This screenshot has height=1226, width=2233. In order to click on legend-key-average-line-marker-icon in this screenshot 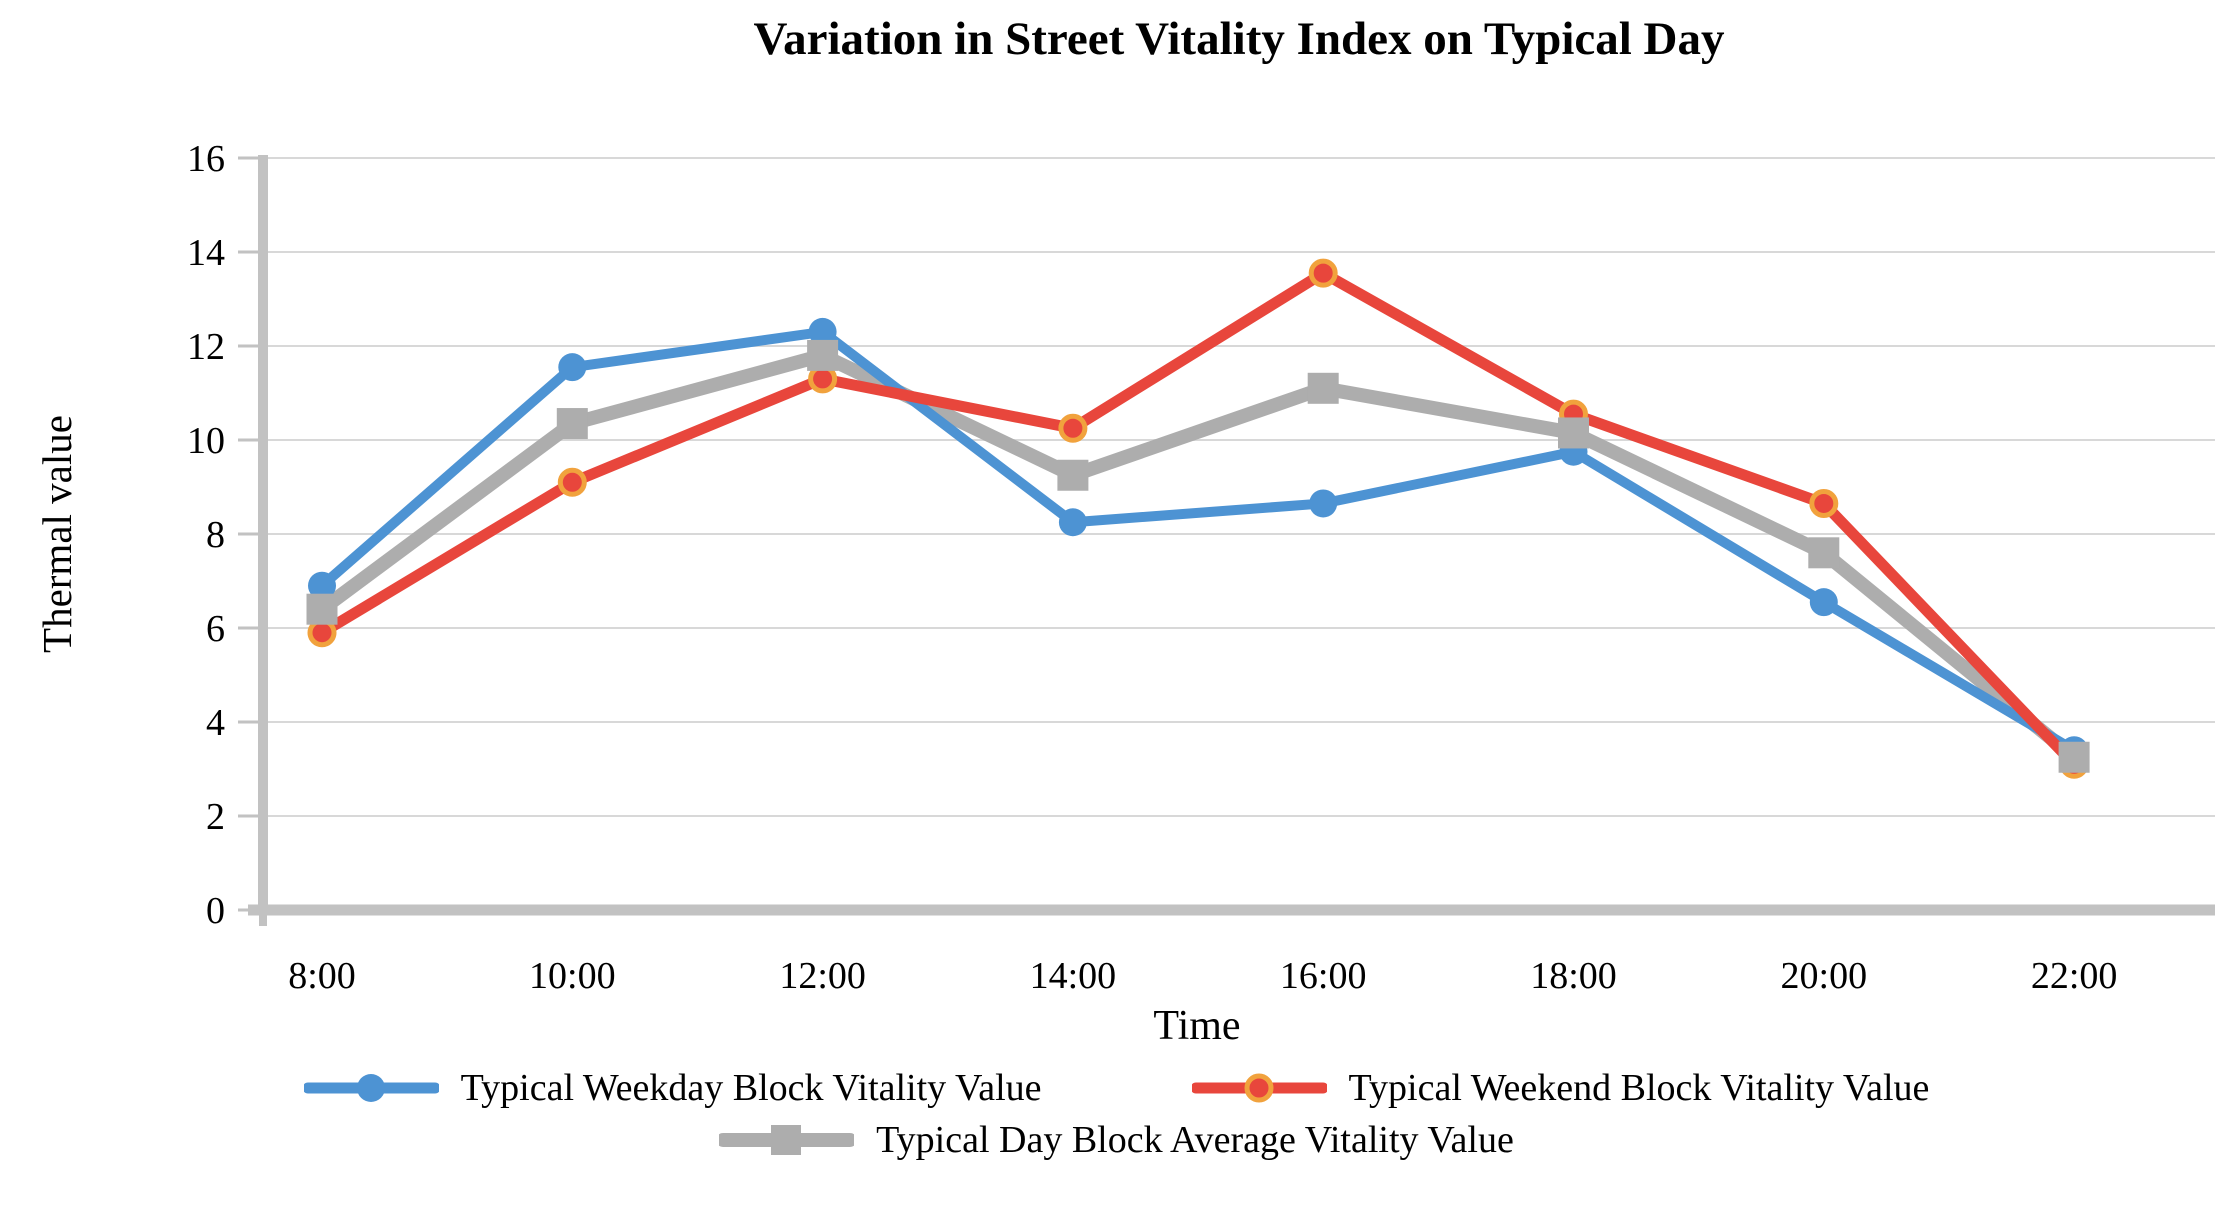, I will do `click(787, 1140)`.